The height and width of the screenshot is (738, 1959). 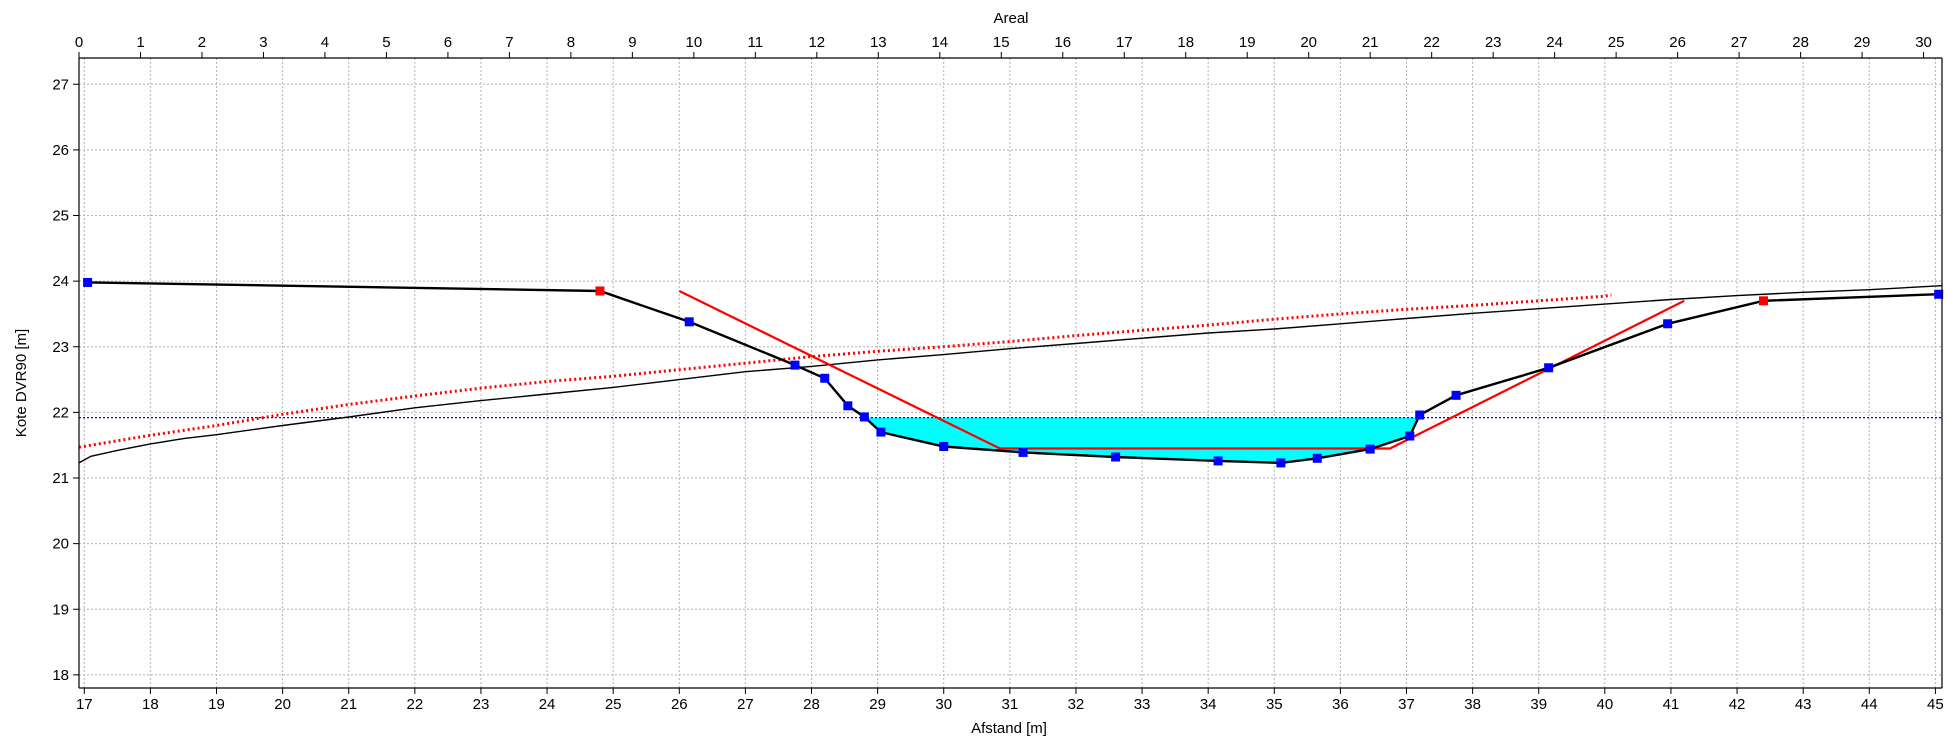 What do you see at coordinates (1142, 704) in the screenshot?
I see `x-tick-label: 33` at bounding box center [1142, 704].